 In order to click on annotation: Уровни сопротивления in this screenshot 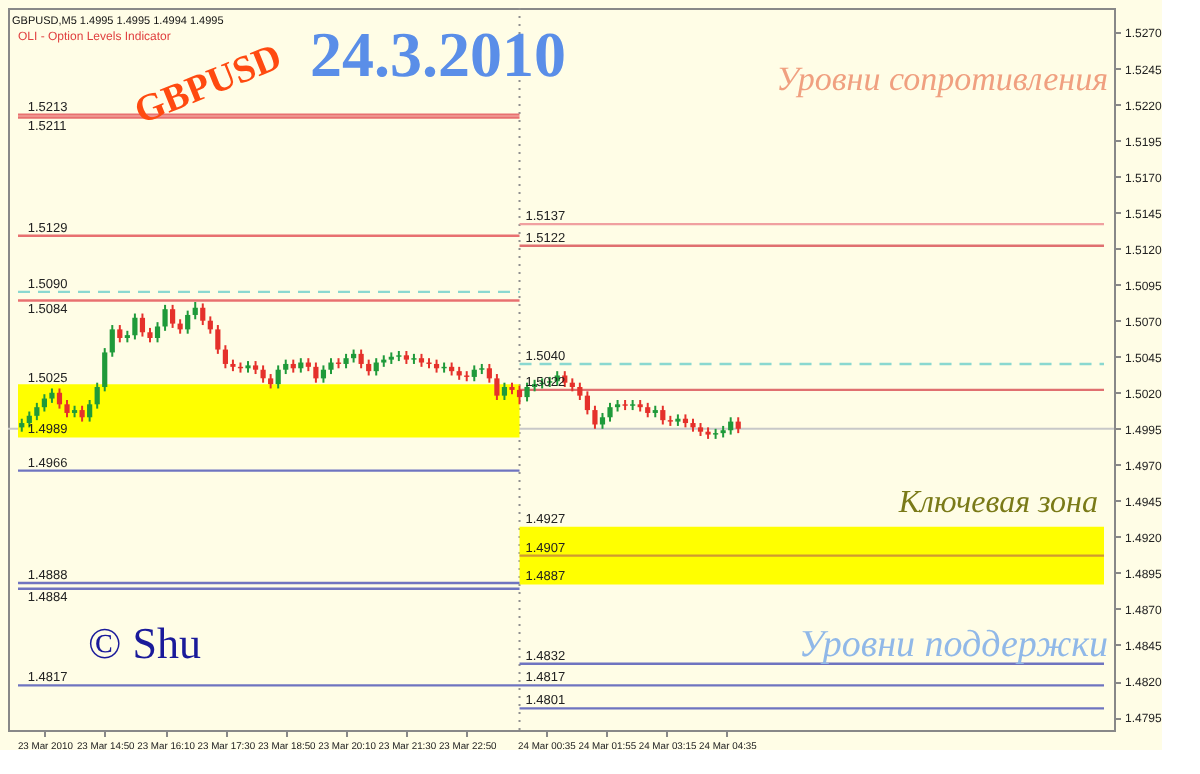, I will do `click(942, 79)`.